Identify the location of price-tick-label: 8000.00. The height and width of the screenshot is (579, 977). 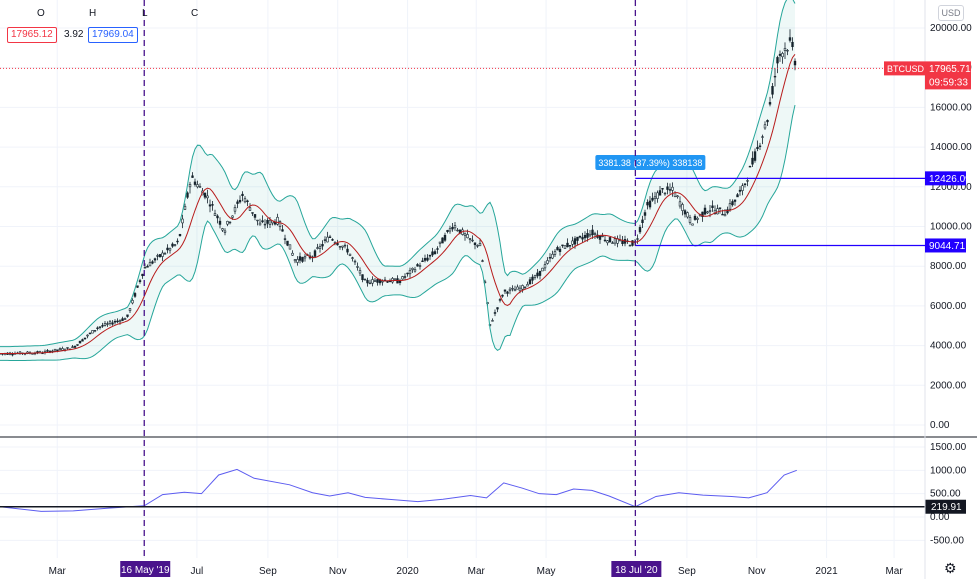
(948, 266).